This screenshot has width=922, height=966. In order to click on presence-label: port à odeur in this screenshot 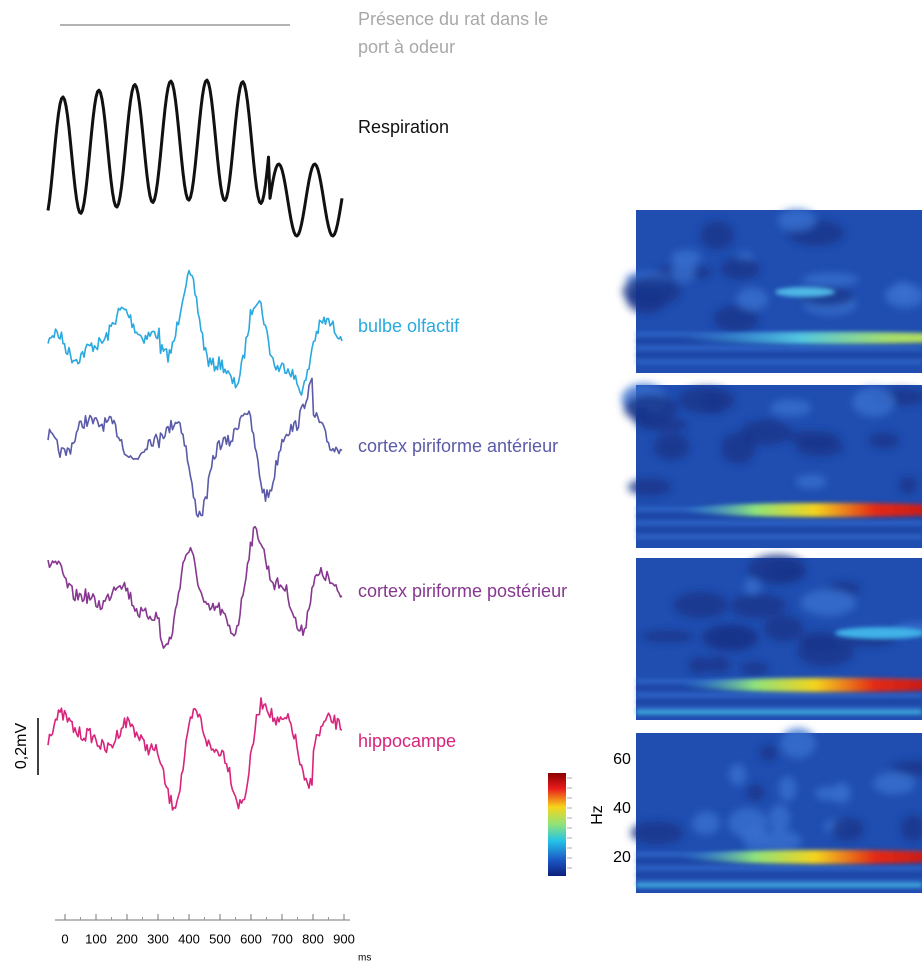, I will do `click(406, 47)`.